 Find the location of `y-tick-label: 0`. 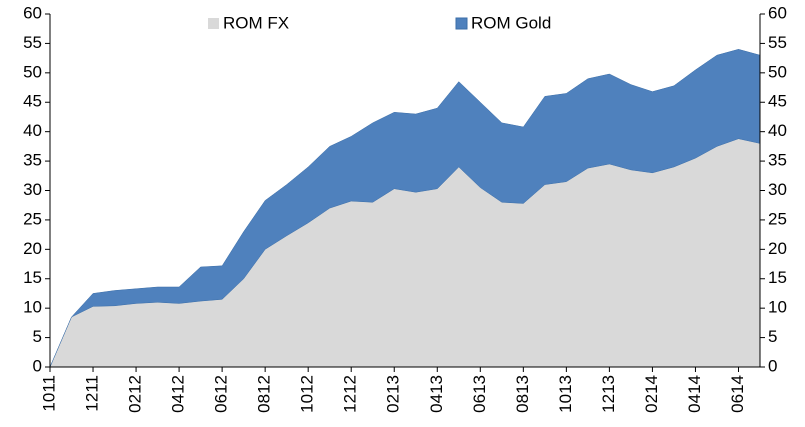

y-tick-label: 0 is located at coordinates (37, 365).